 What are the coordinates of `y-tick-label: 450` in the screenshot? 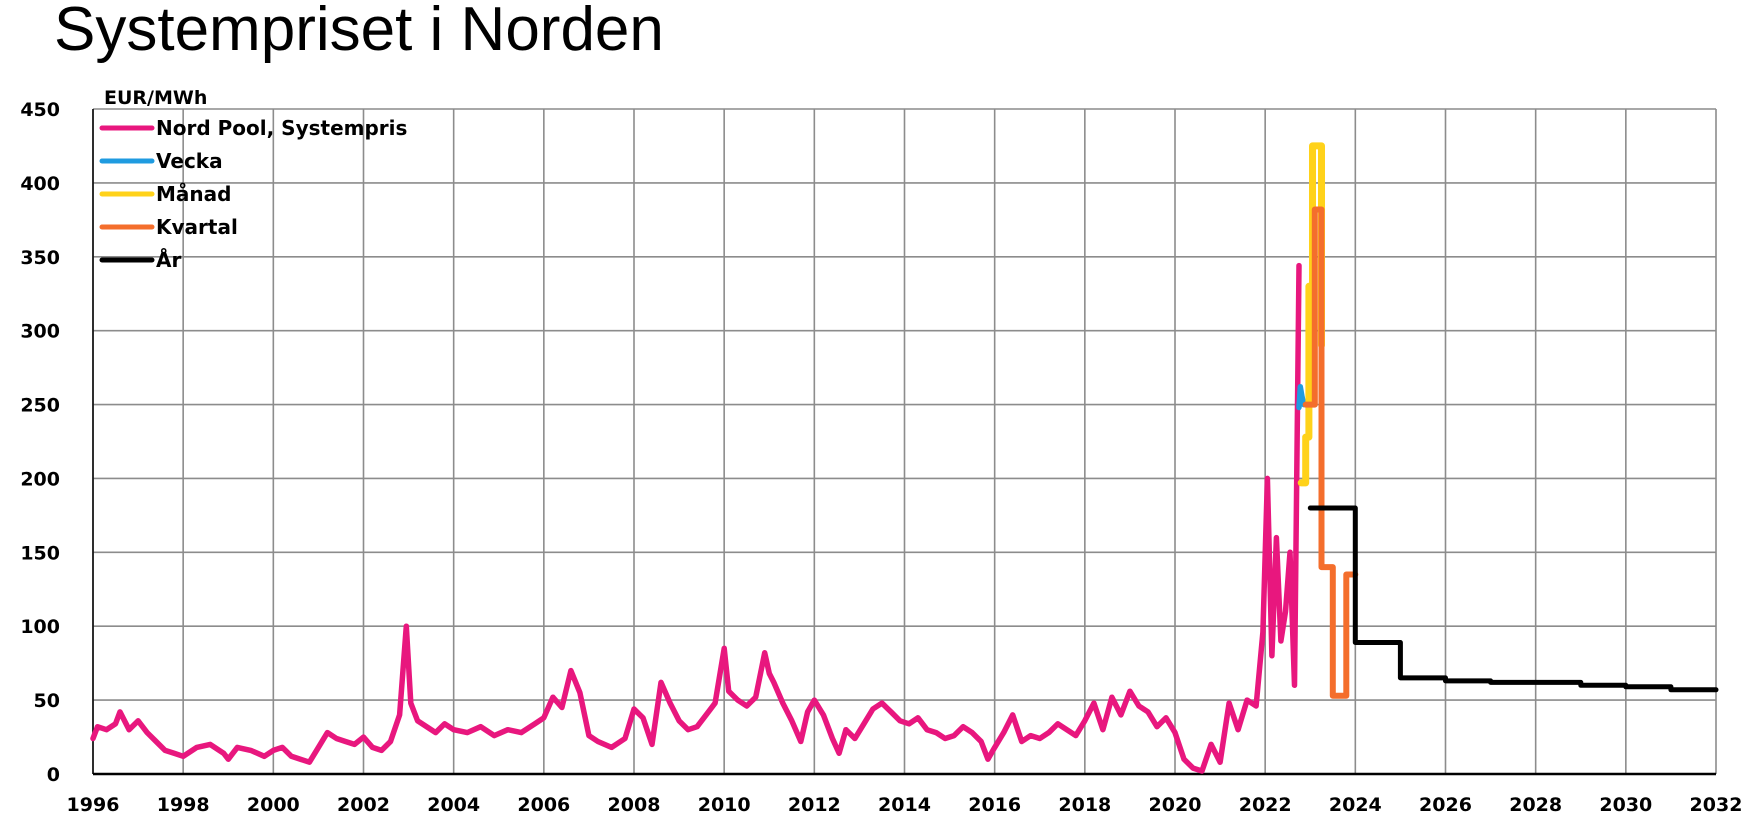 It's located at (40, 110).